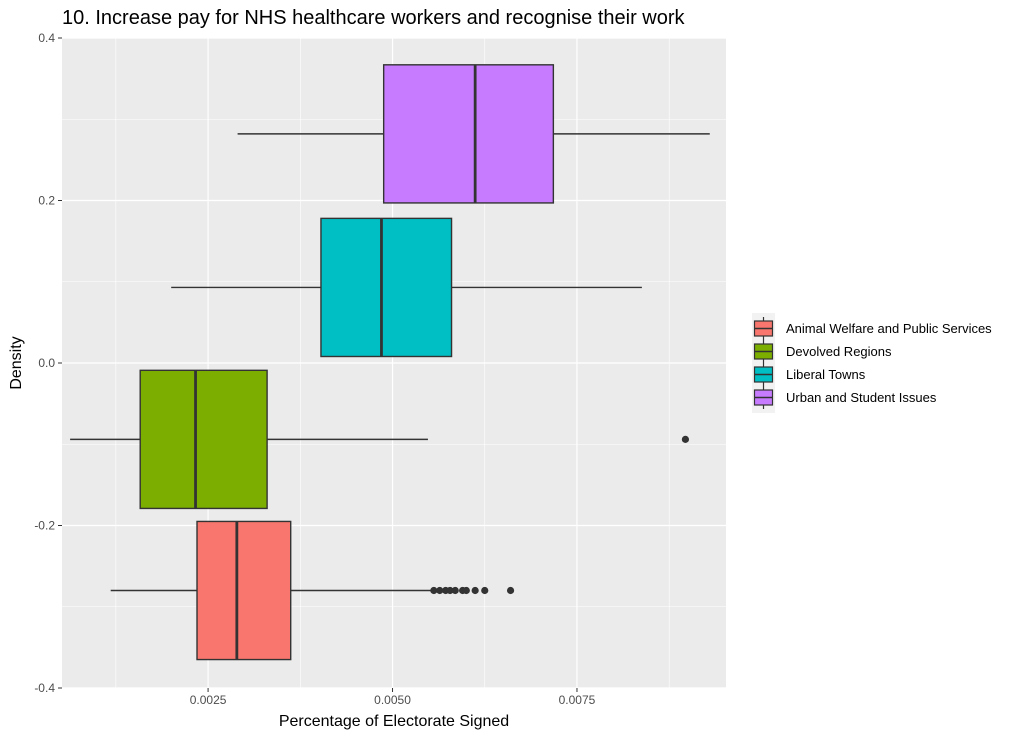 This screenshot has height=739, width=1024. What do you see at coordinates (46, 201) in the screenshot?
I see `y-tick-label: 0.2` at bounding box center [46, 201].